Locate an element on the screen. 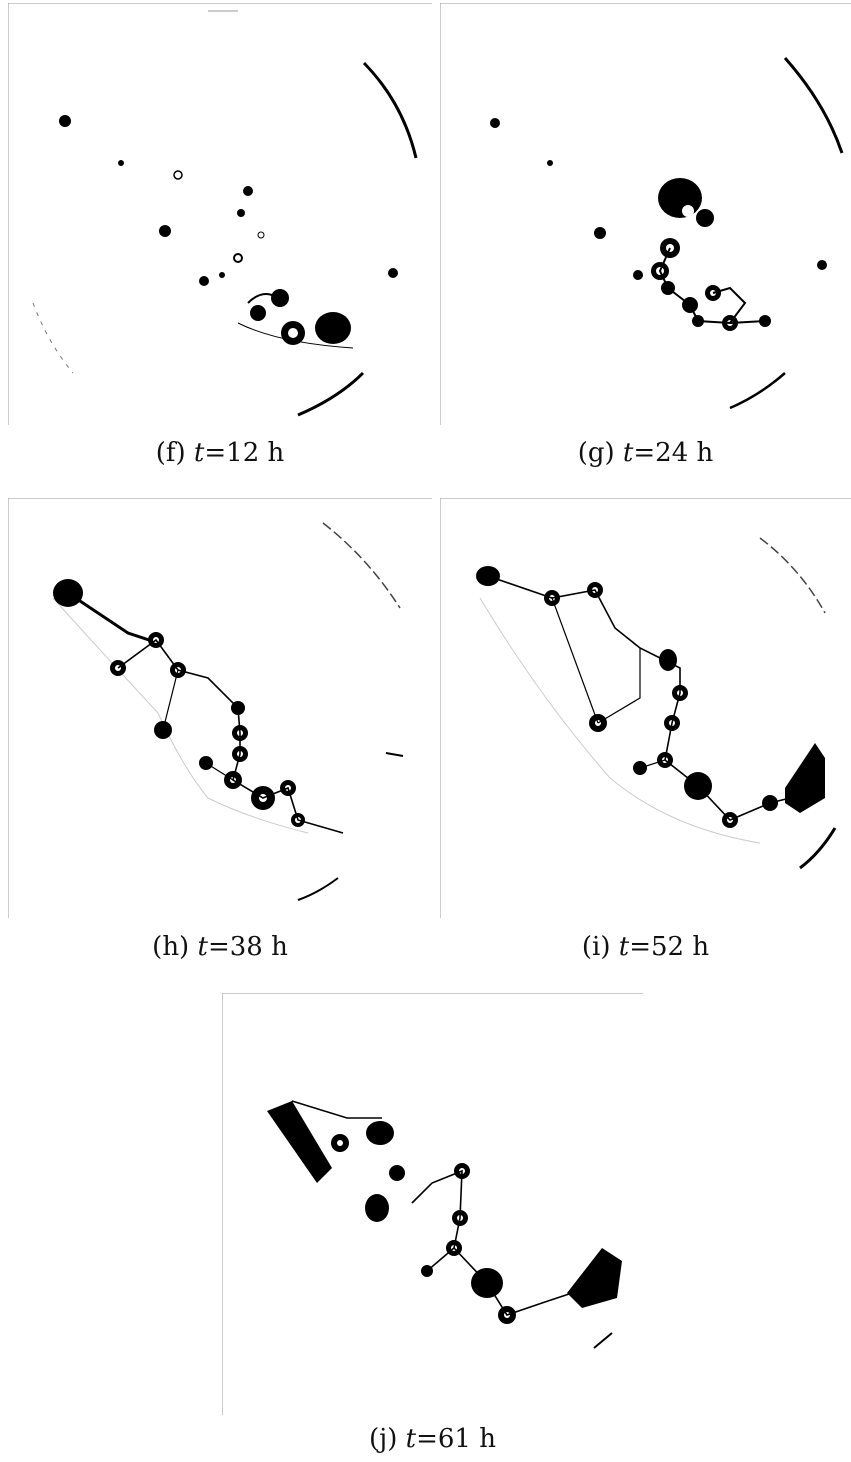  caption-h-var: t is located at coordinates (202, 947).